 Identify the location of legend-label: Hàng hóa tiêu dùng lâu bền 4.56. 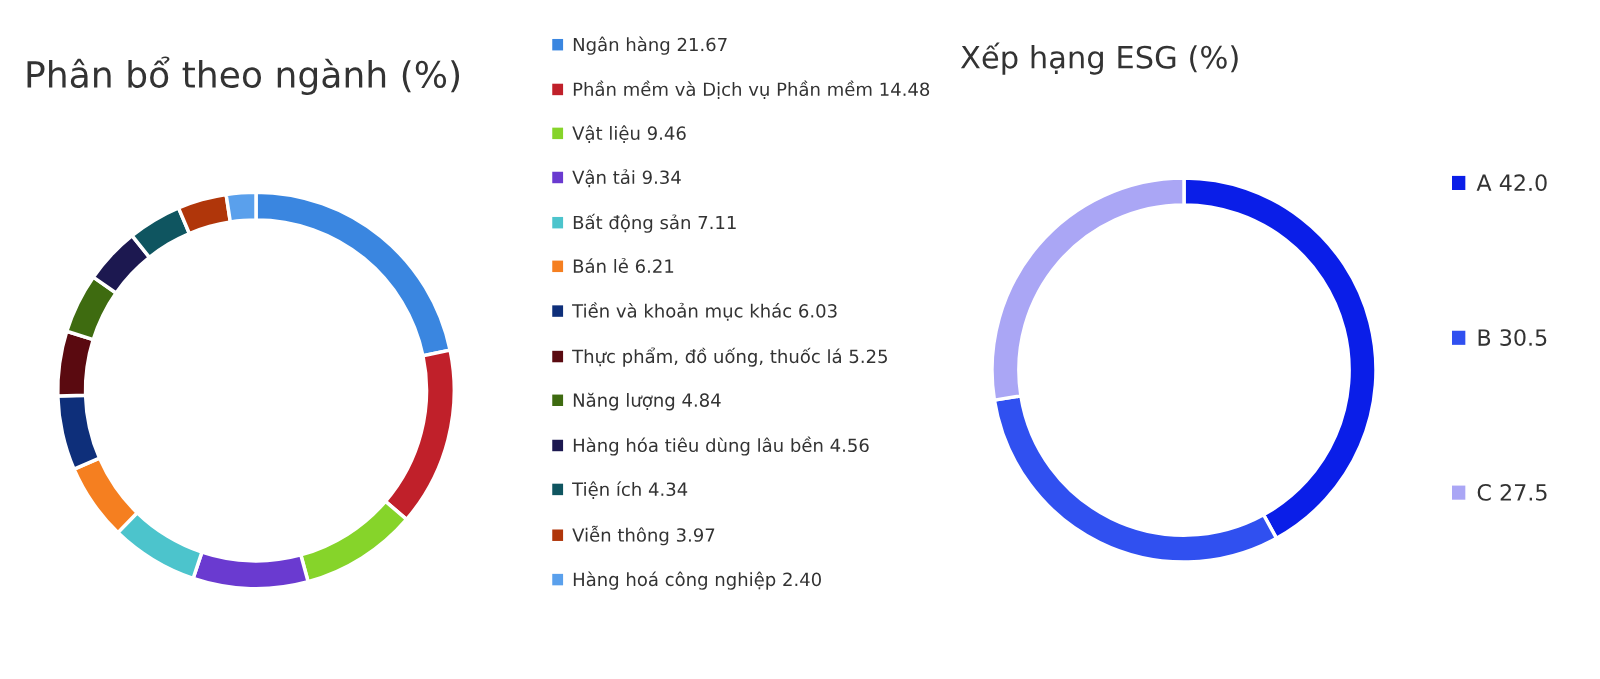
(721, 446).